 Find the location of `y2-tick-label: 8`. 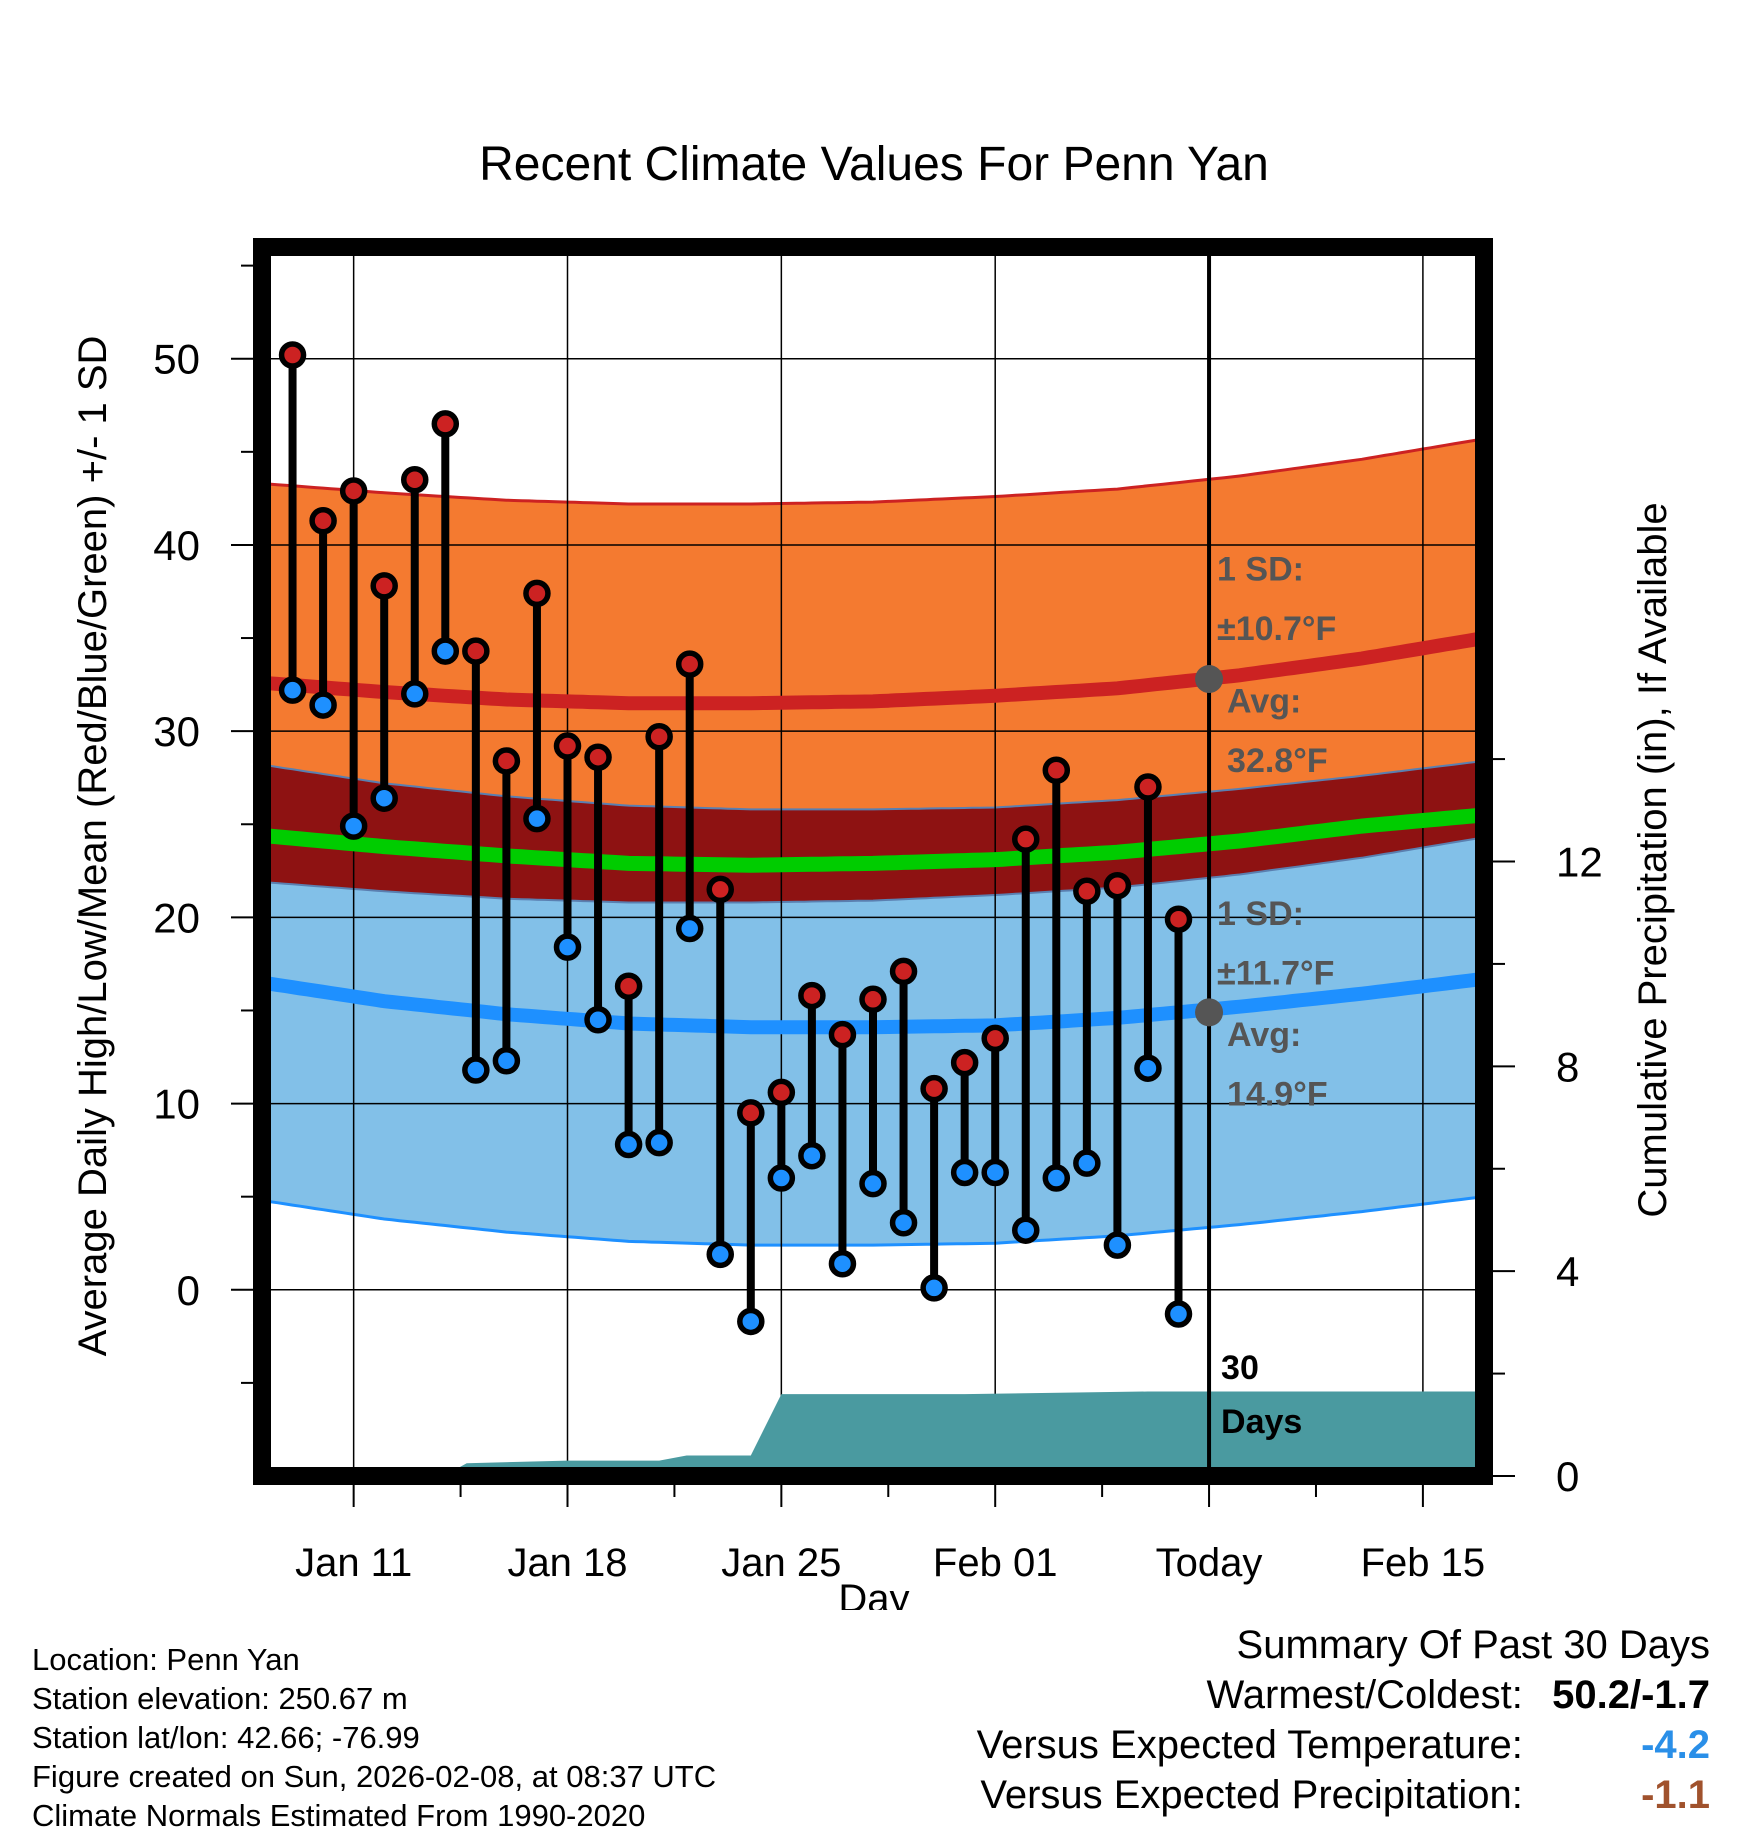

y2-tick-label: 8 is located at coordinates (1567, 1066).